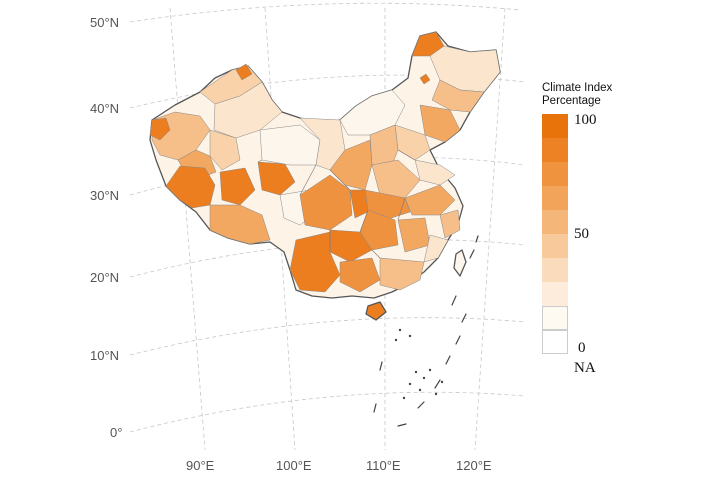 The width and height of the screenshot is (720, 480). What do you see at coordinates (428, 44) in the screenshot?
I see `region-heilongjiang-north` at bounding box center [428, 44].